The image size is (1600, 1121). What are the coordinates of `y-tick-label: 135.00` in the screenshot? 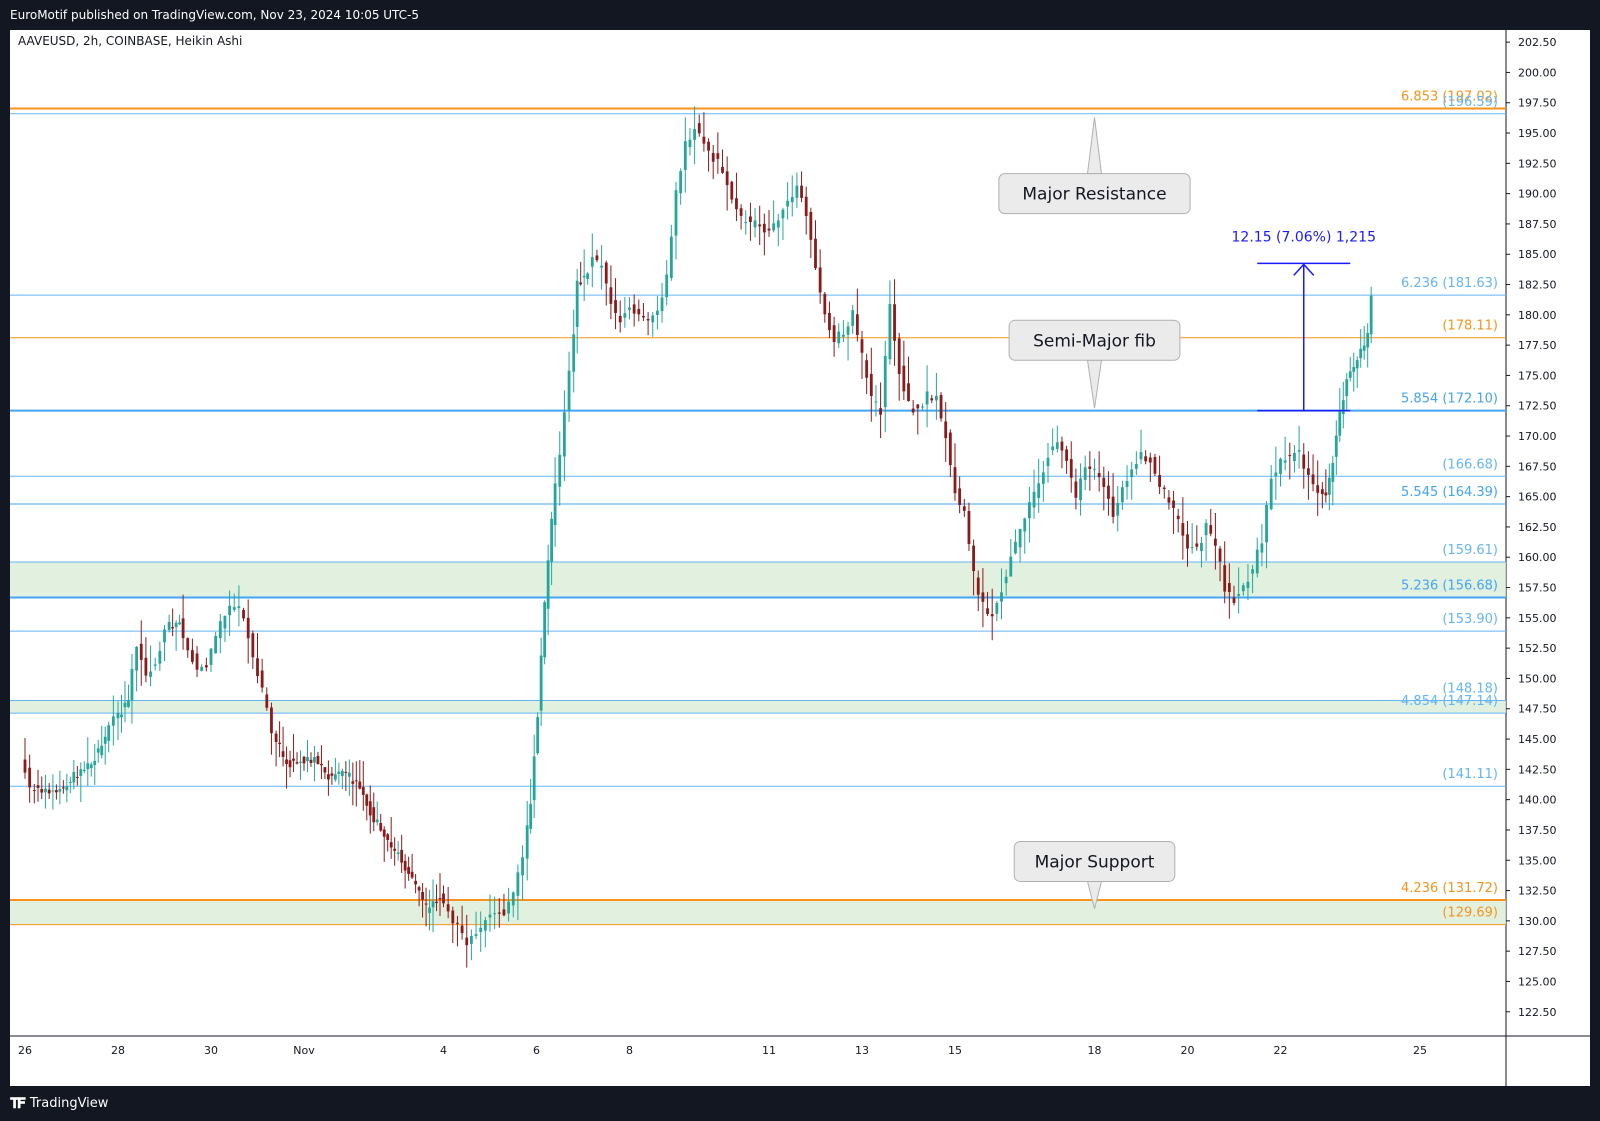 It's located at (1537, 860).